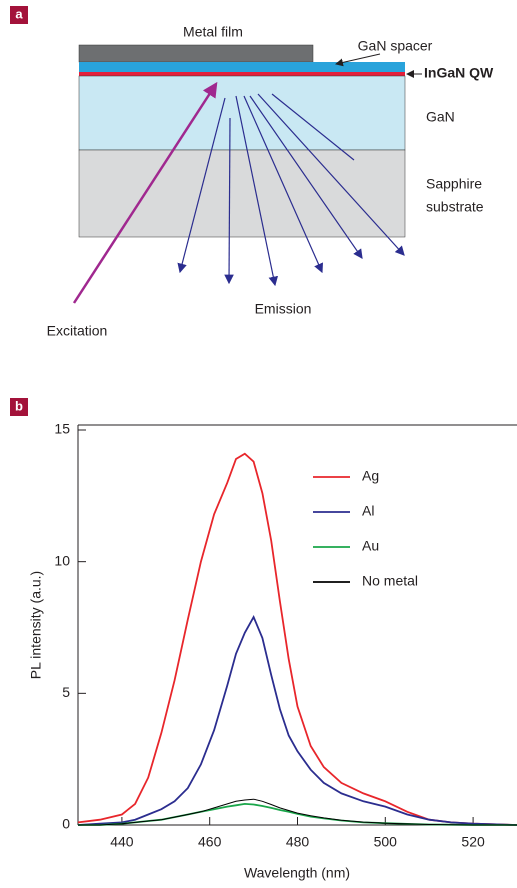 Image resolution: width=517 pixels, height=888 pixels. What do you see at coordinates (473, 842) in the screenshot?
I see `x-tick-label: 520` at bounding box center [473, 842].